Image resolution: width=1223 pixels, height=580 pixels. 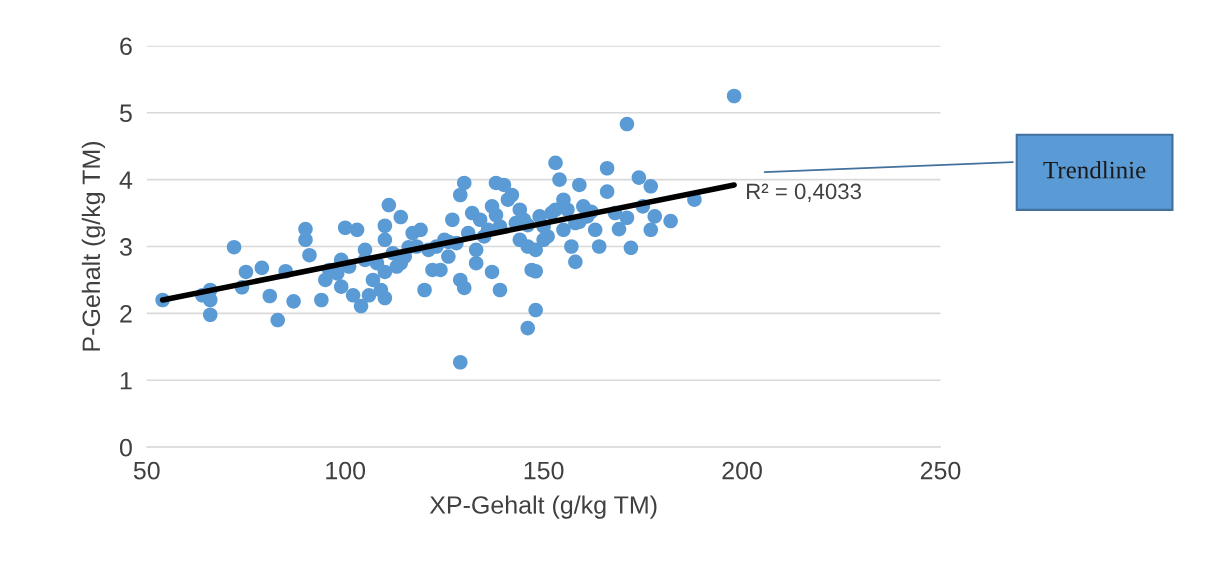 What do you see at coordinates (543, 507) in the screenshot?
I see `x-axis-title: XP-Gehalt (g/kg TM)` at bounding box center [543, 507].